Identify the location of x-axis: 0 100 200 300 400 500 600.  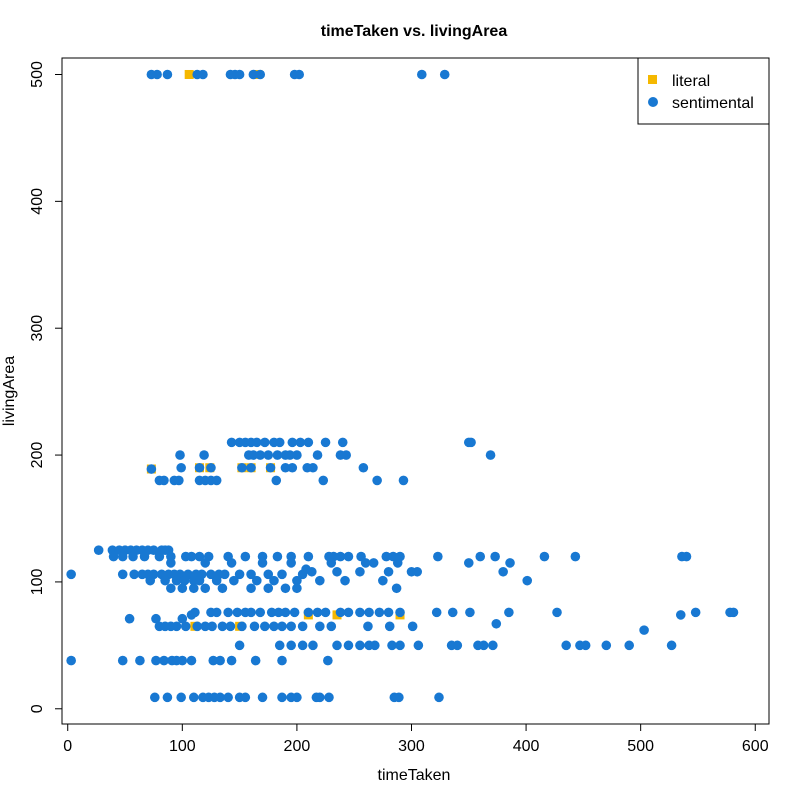
(416, 739).